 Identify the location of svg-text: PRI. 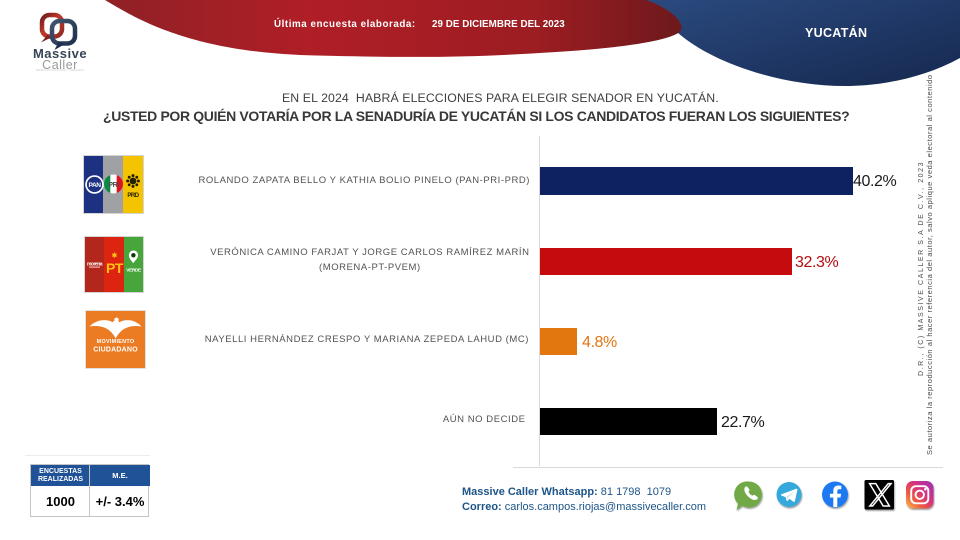
(113, 185).